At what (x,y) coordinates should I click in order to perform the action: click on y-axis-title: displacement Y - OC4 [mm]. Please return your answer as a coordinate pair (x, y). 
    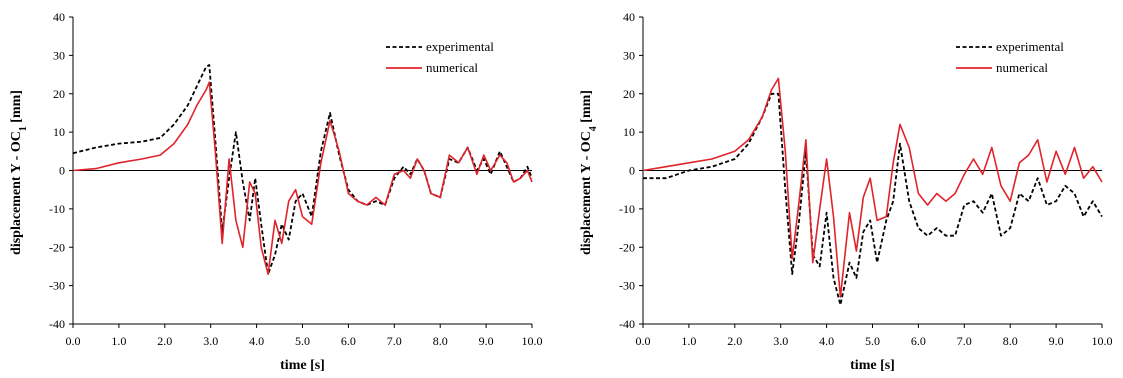
    Looking at the image, I should click on (589, 172).